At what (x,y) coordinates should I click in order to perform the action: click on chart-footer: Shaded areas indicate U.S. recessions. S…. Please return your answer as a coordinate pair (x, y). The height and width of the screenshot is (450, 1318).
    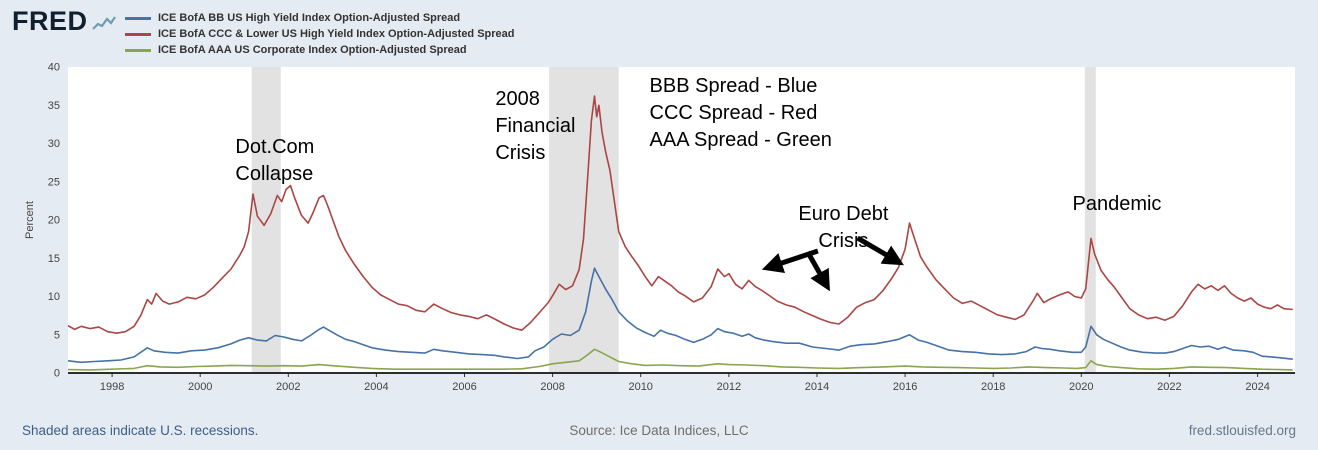
    Looking at the image, I should click on (659, 433).